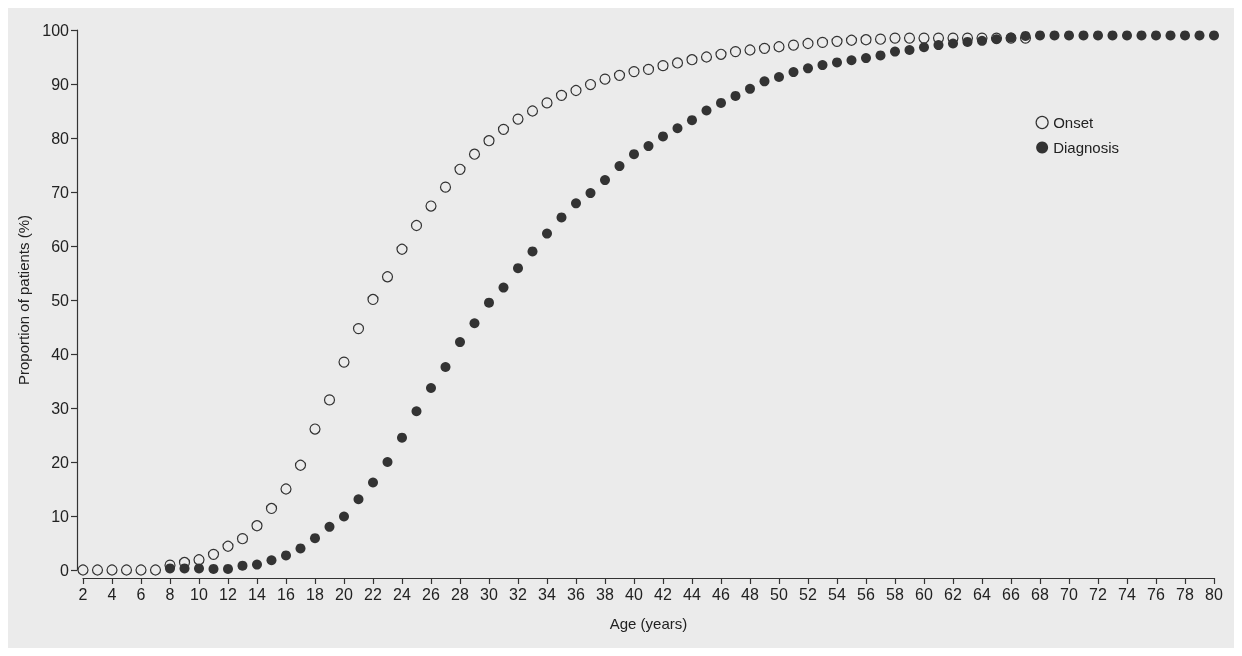  I want to click on x-tick-label: 68, so click(1040, 594).